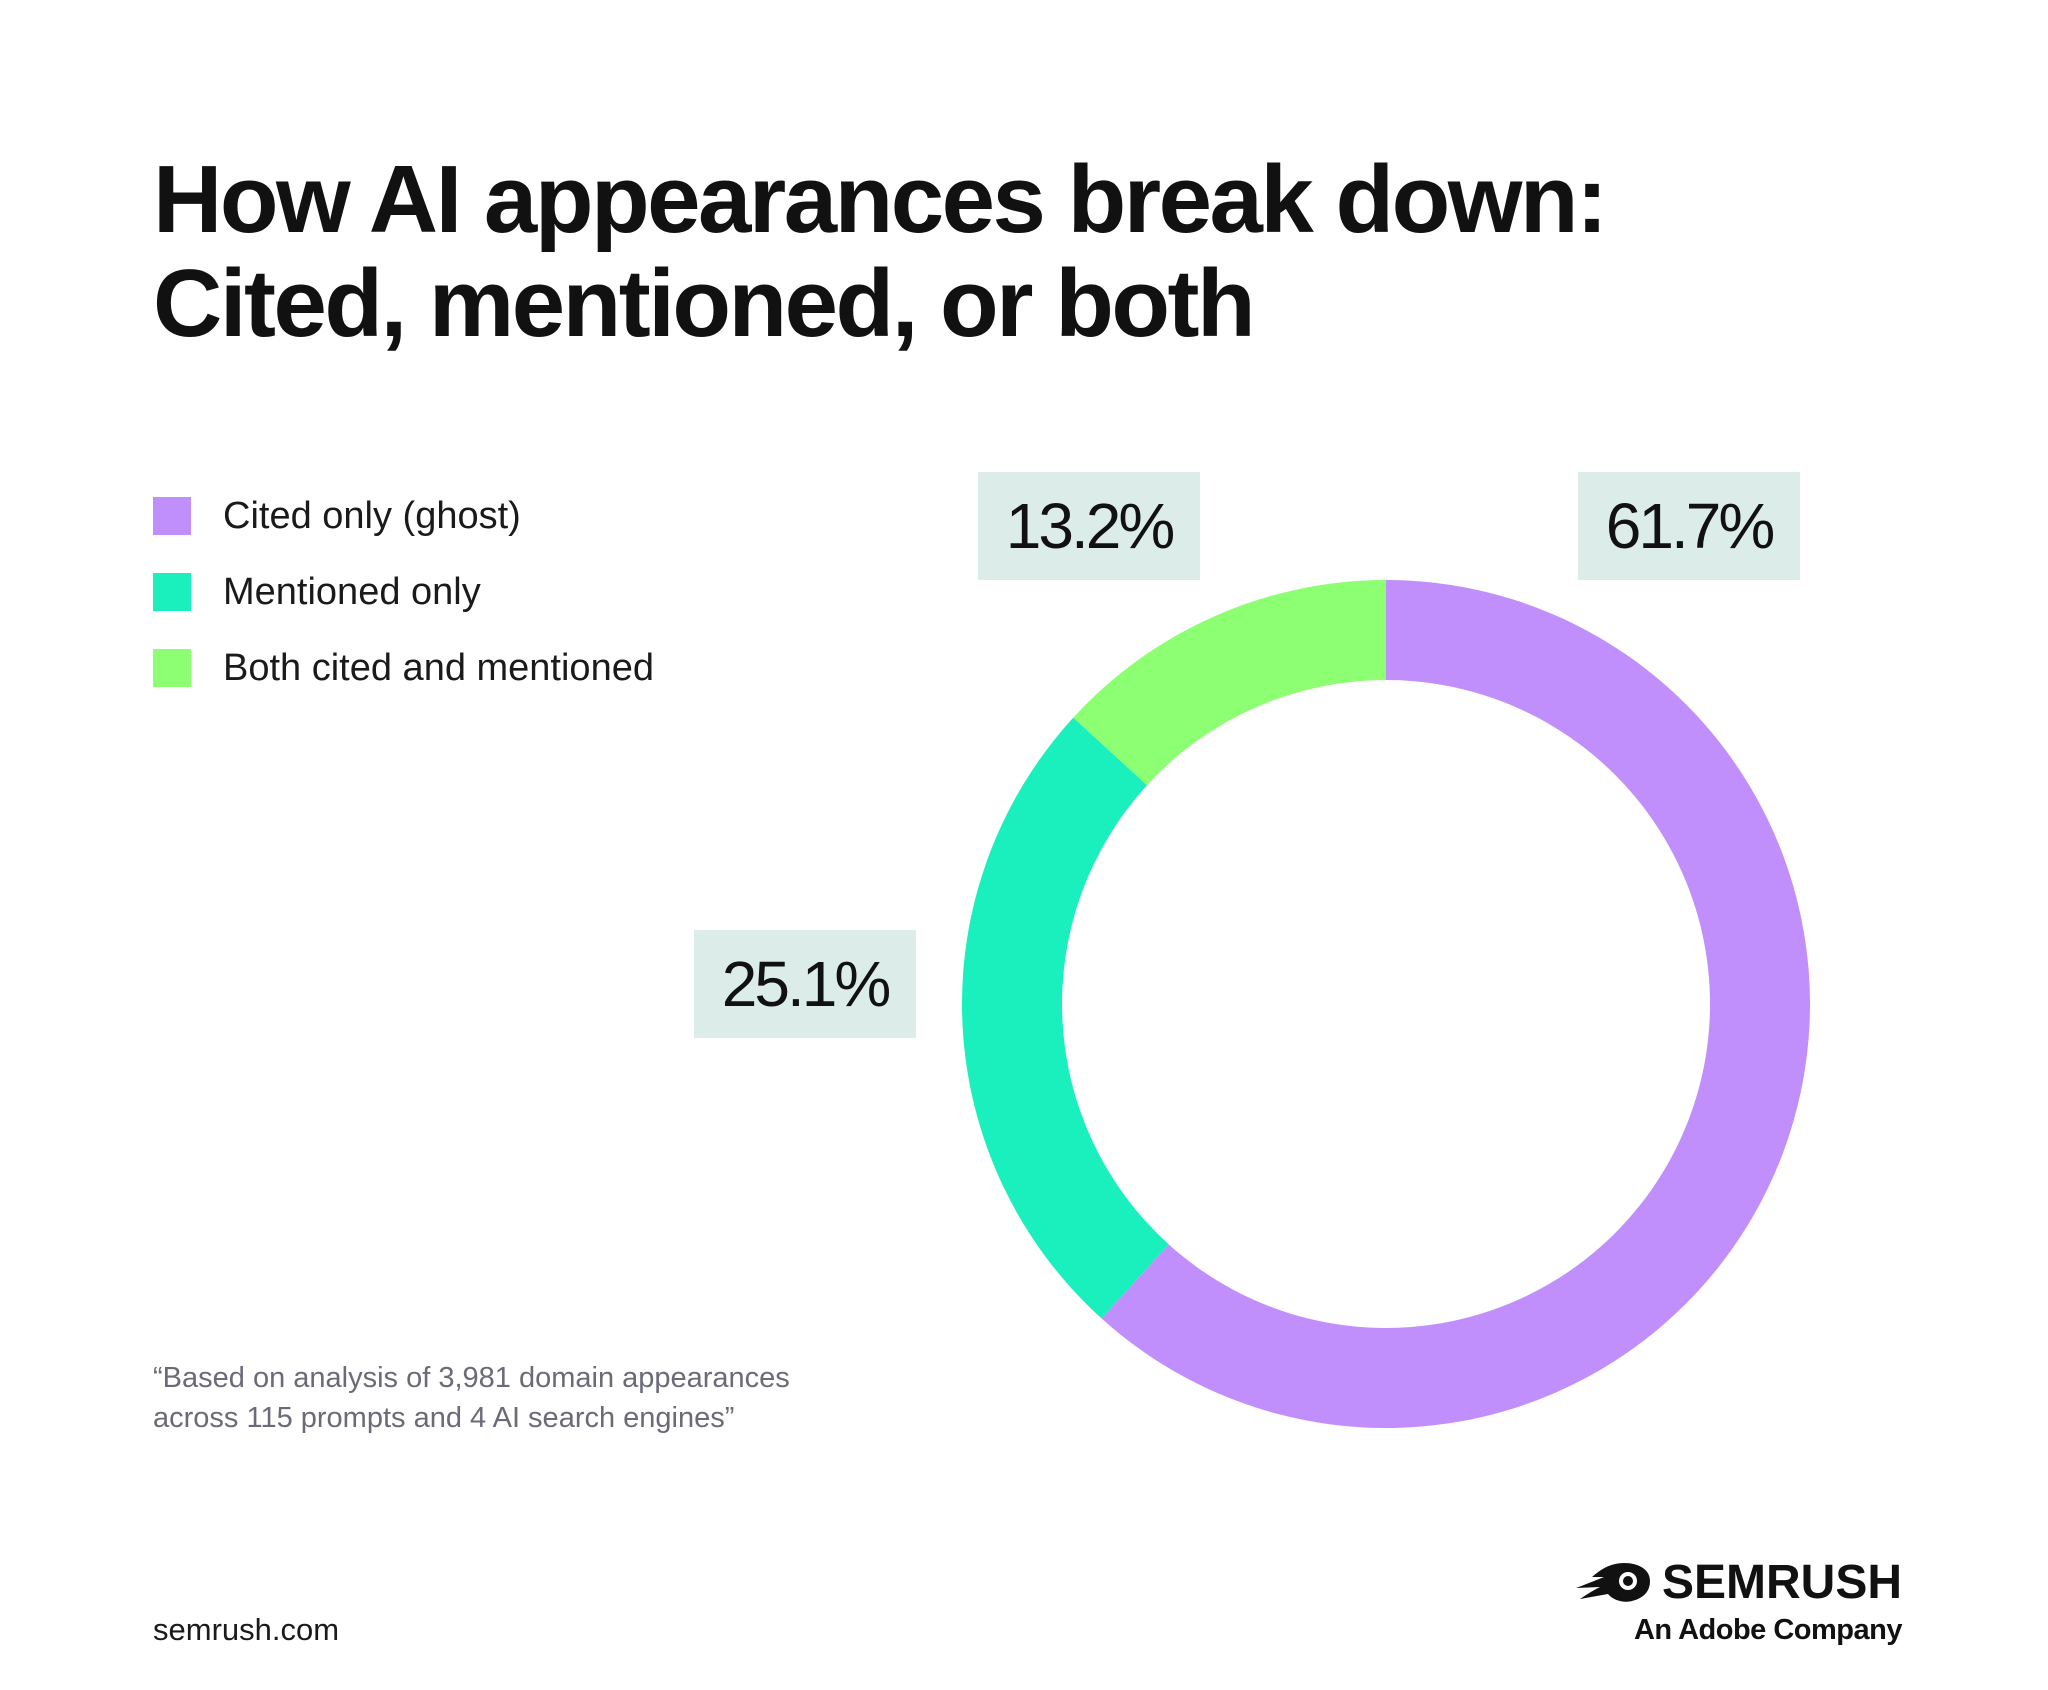 The width and height of the screenshot is (2048, 1690). I want to click on legend-item-cited-only: Cited only (ghost), so click(403, 516).